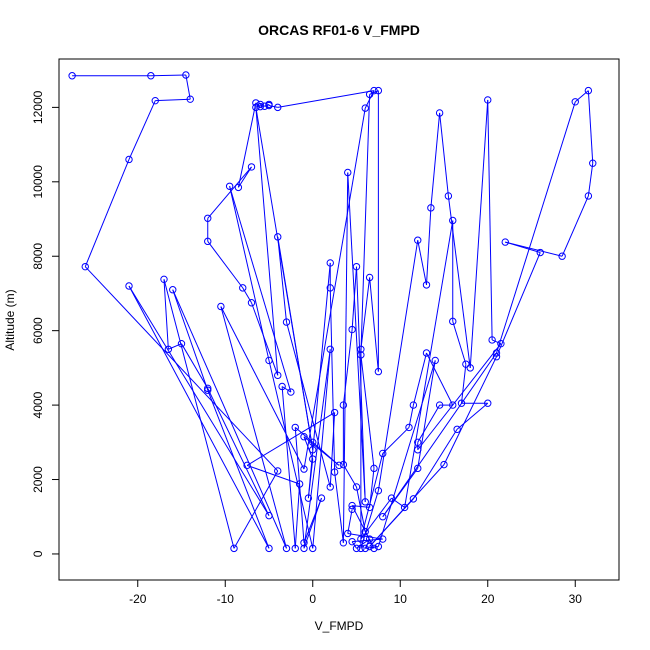 Image resolution: width=650 pixels, height=650 pixels. Describe the element at coordinates (38, 330) in the screenshot. I see `y-tick-label: 6000` at that location.